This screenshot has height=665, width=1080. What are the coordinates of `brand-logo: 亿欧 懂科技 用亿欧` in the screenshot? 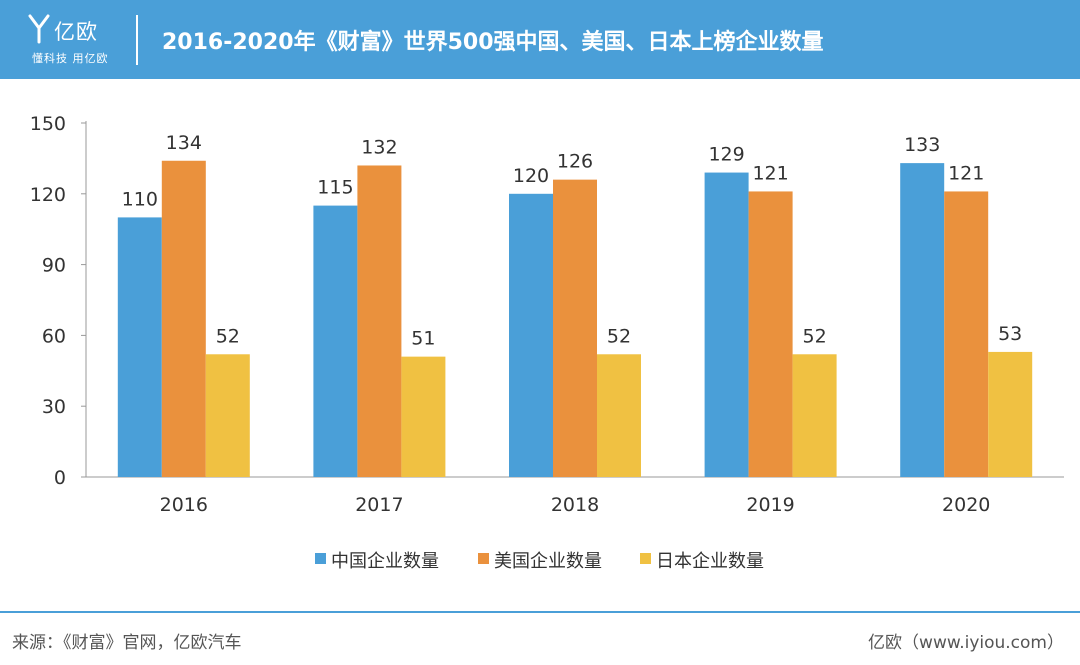 It's located at (73, 40).